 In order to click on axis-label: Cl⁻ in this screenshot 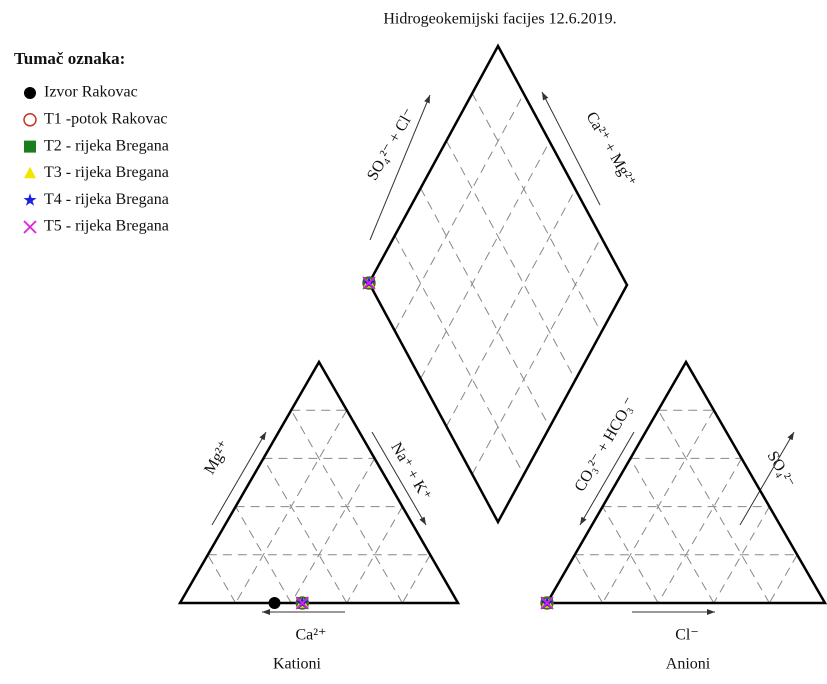, I will do `click(687, 635)`.